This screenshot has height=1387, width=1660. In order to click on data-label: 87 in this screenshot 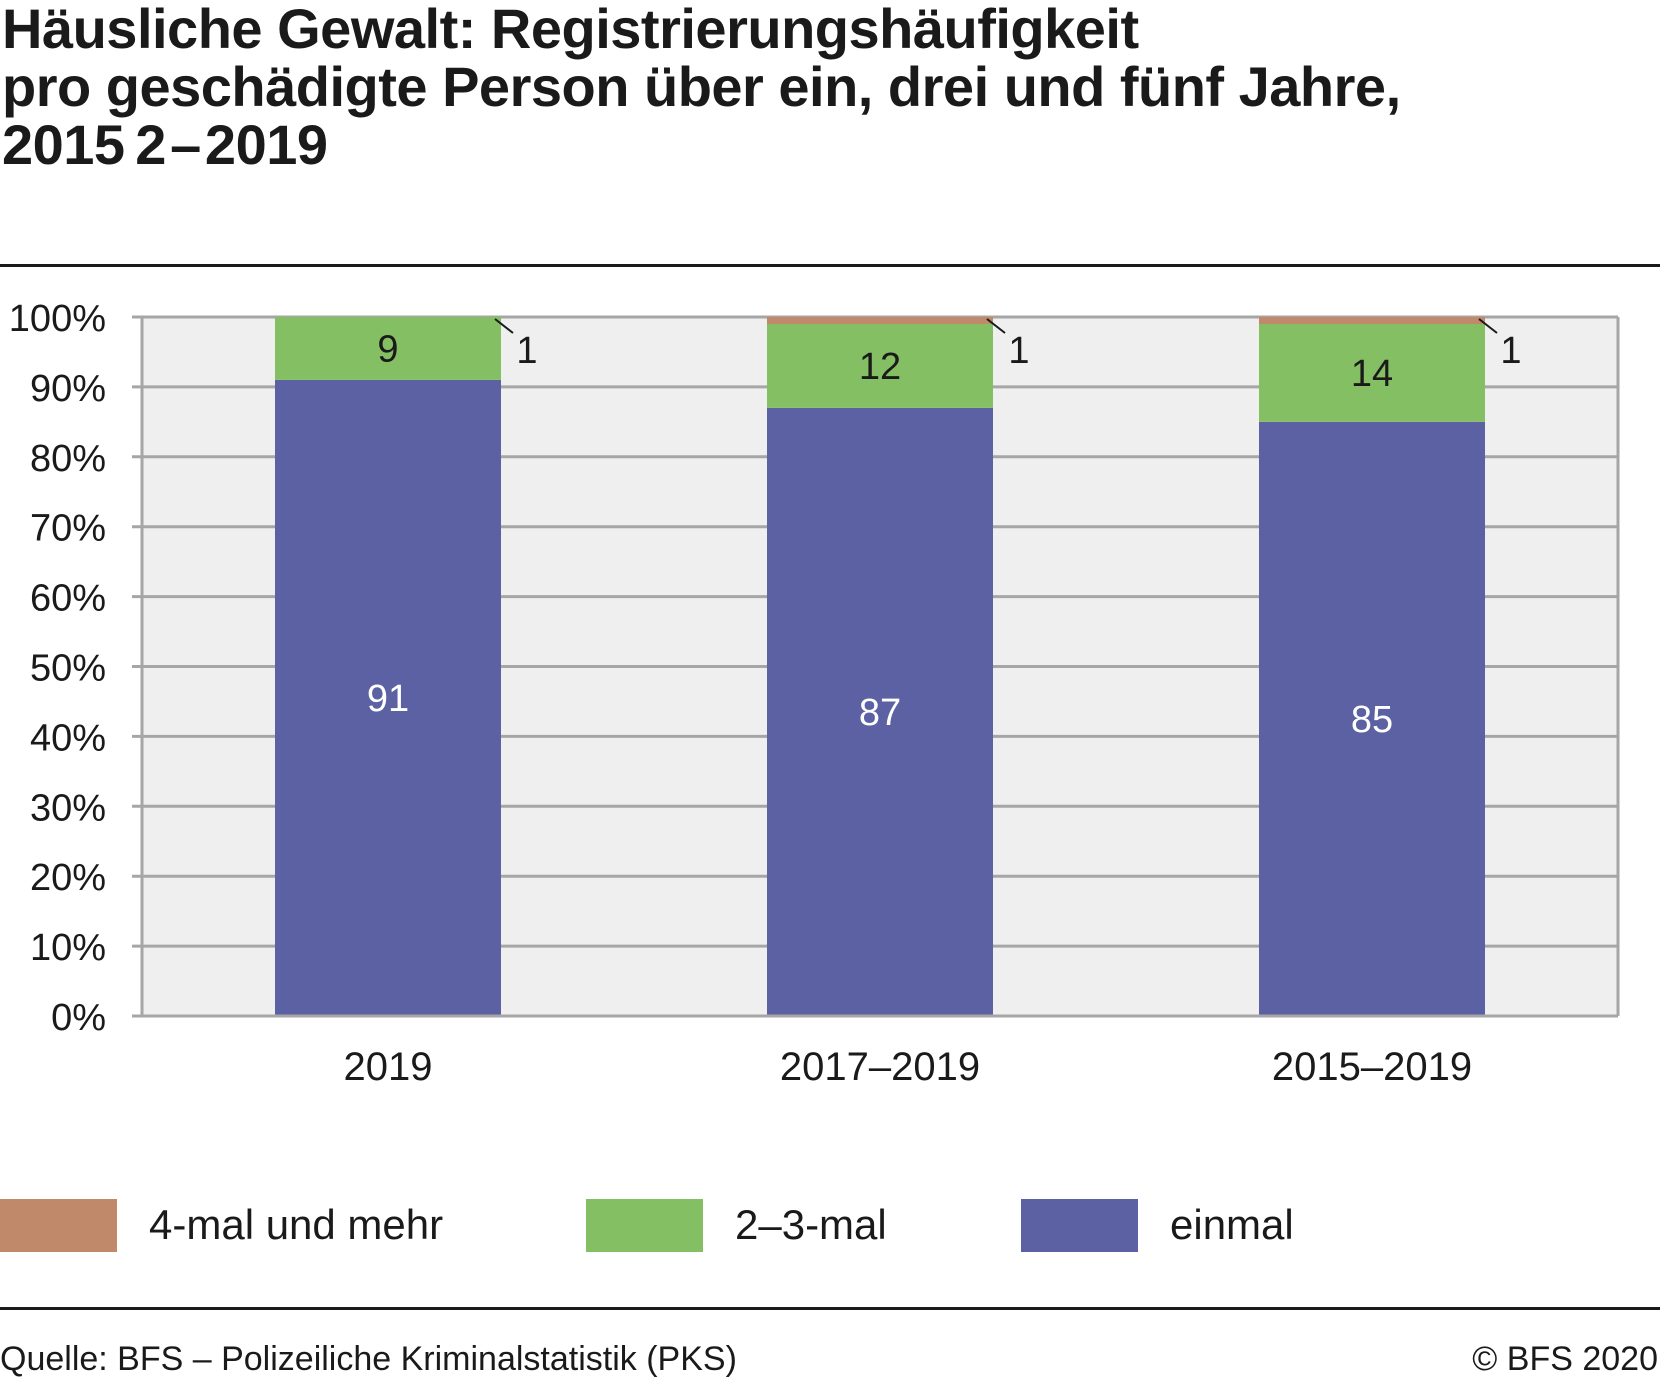, I will do `click(880, 713)`.